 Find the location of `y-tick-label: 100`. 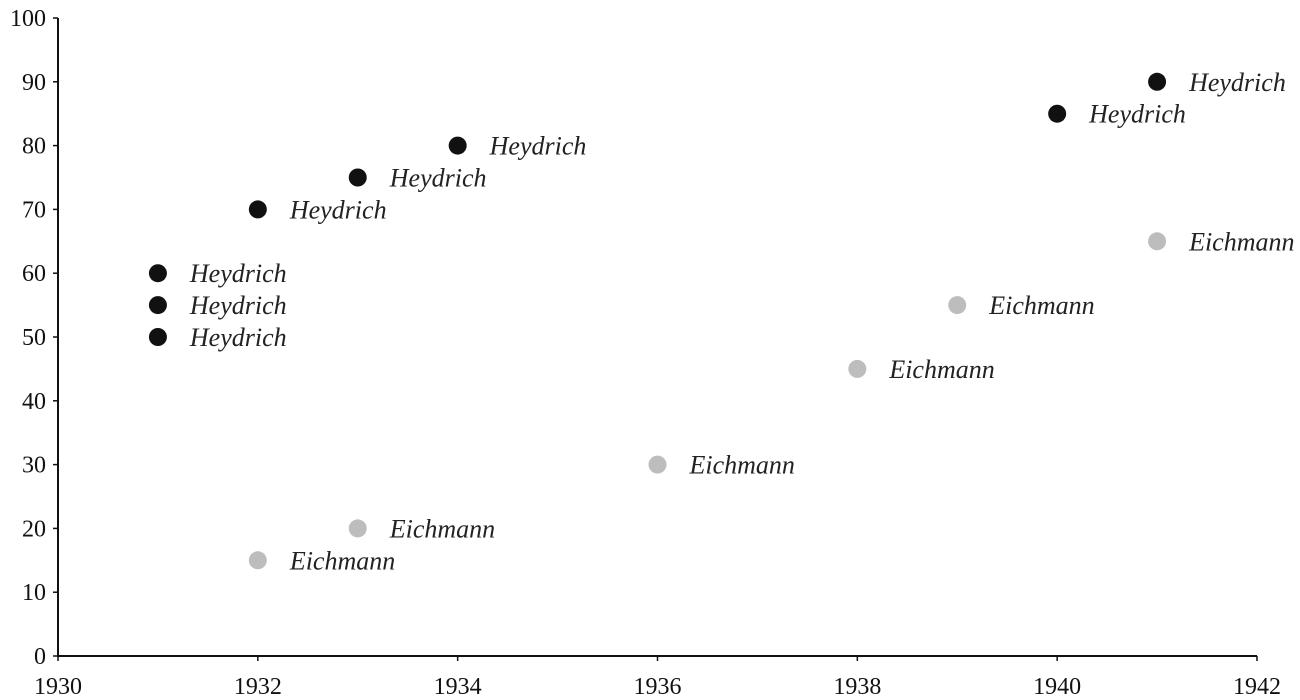

y-tick-label: 100 is located at coordinates (28, 19).